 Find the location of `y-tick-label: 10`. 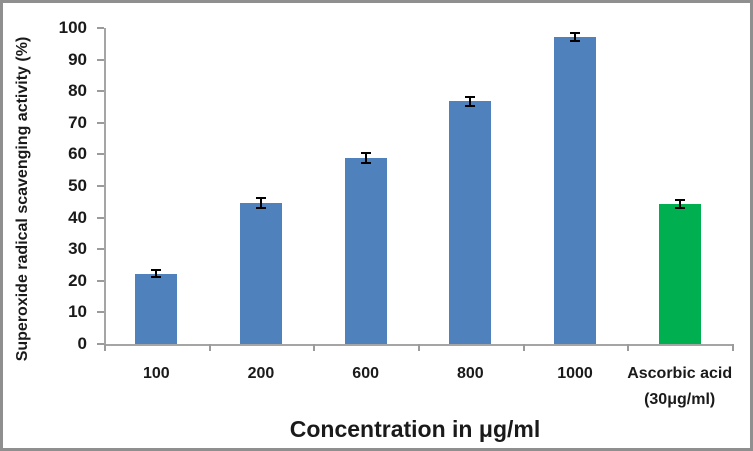

y-tick-label: 10 is located at coordinates (77, 312).